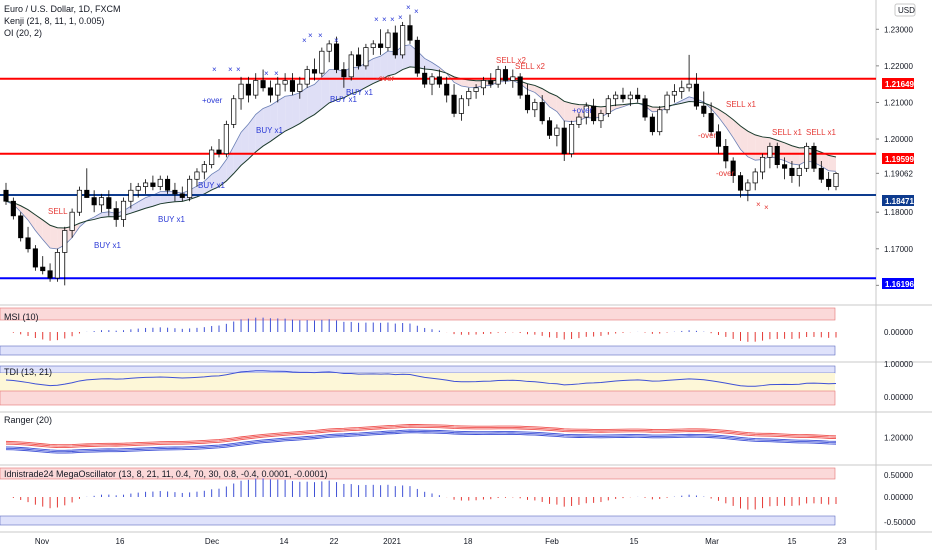  What do you see at coordinates (417, 382) in the screenshot?
I see `tdi-mid-band` at bounding box center [417, 382].